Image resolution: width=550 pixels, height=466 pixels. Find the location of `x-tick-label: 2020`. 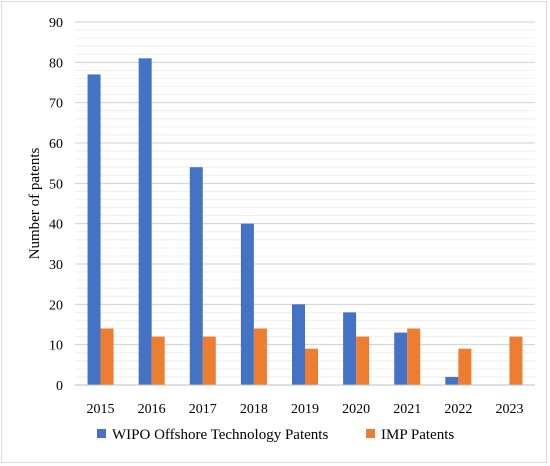

x-tick-label: 2020 is located at coordinates (356, 409).